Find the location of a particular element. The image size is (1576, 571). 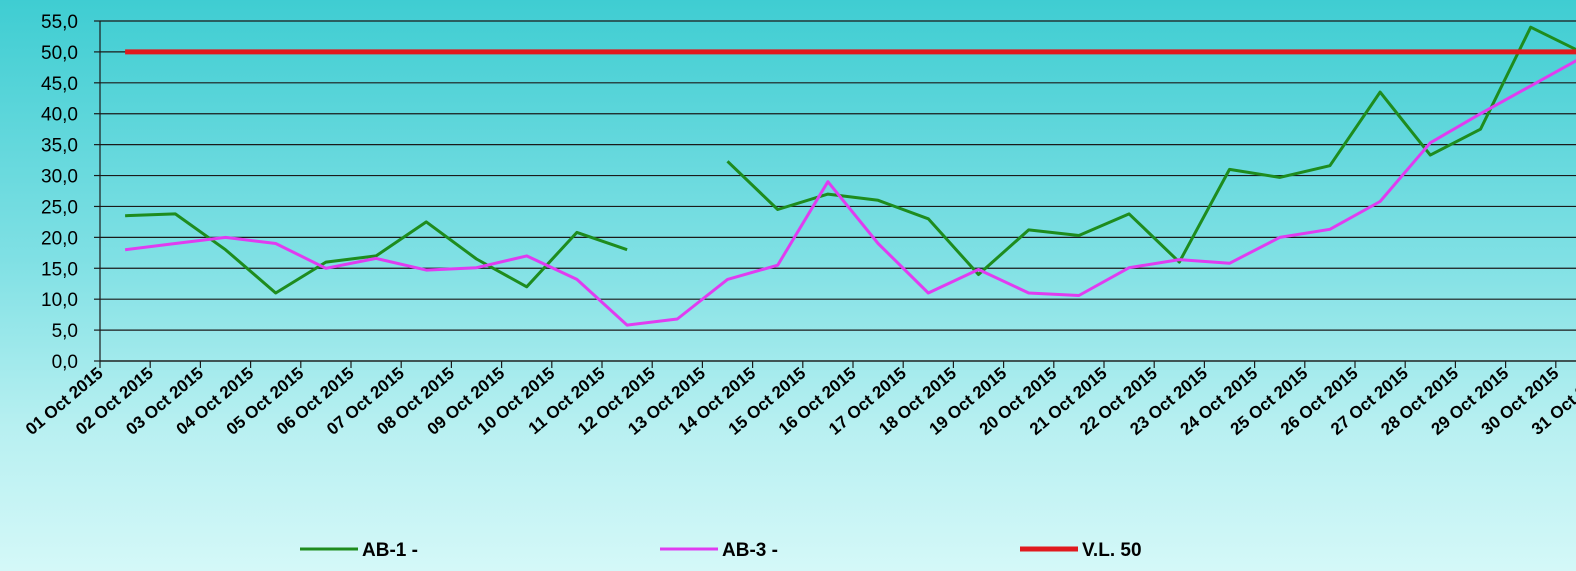

y-tick-label: 15,0 is located at coordinates (59, 269).